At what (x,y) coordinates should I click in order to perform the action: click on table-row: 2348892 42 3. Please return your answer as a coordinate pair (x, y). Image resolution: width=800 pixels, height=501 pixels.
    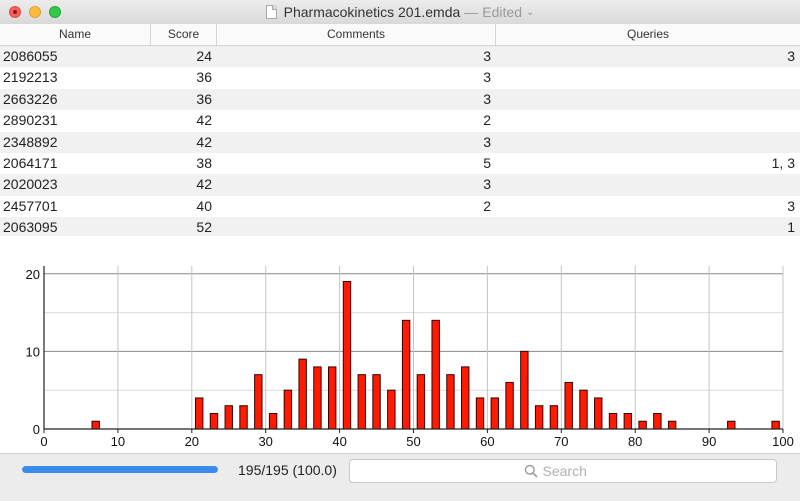
    Looking at the image, I should click on (400, 142).